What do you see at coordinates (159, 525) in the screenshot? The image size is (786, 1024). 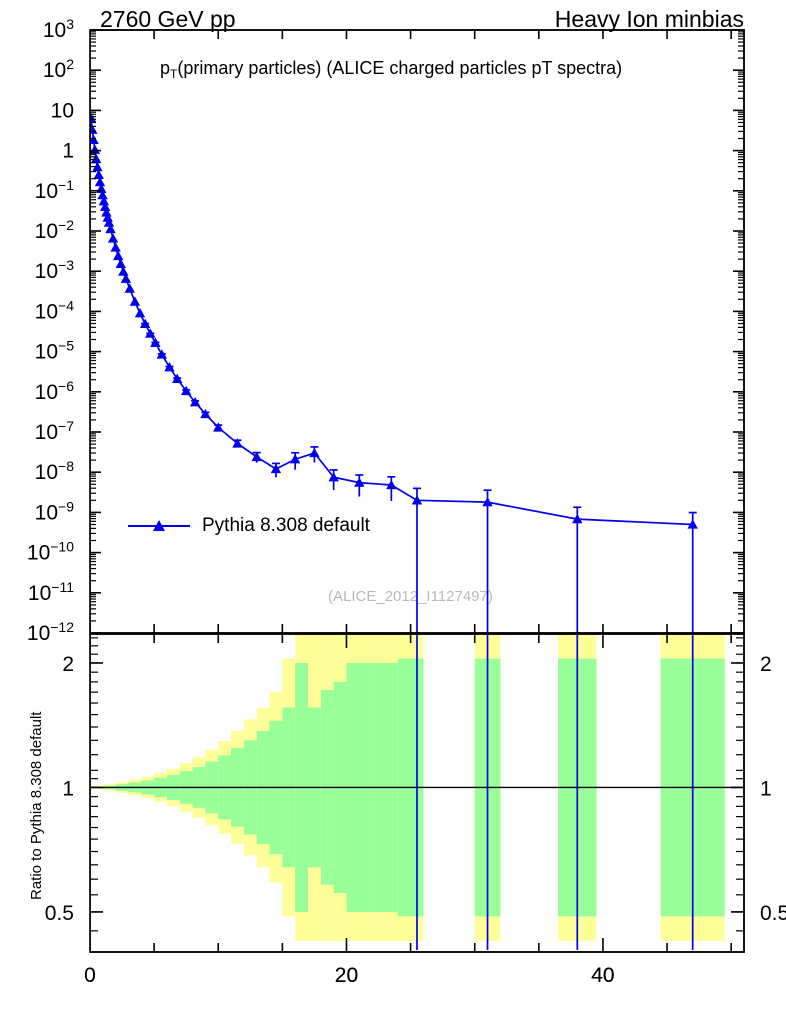 I see `legend-marker-icon` at bounding box center [159, 525].